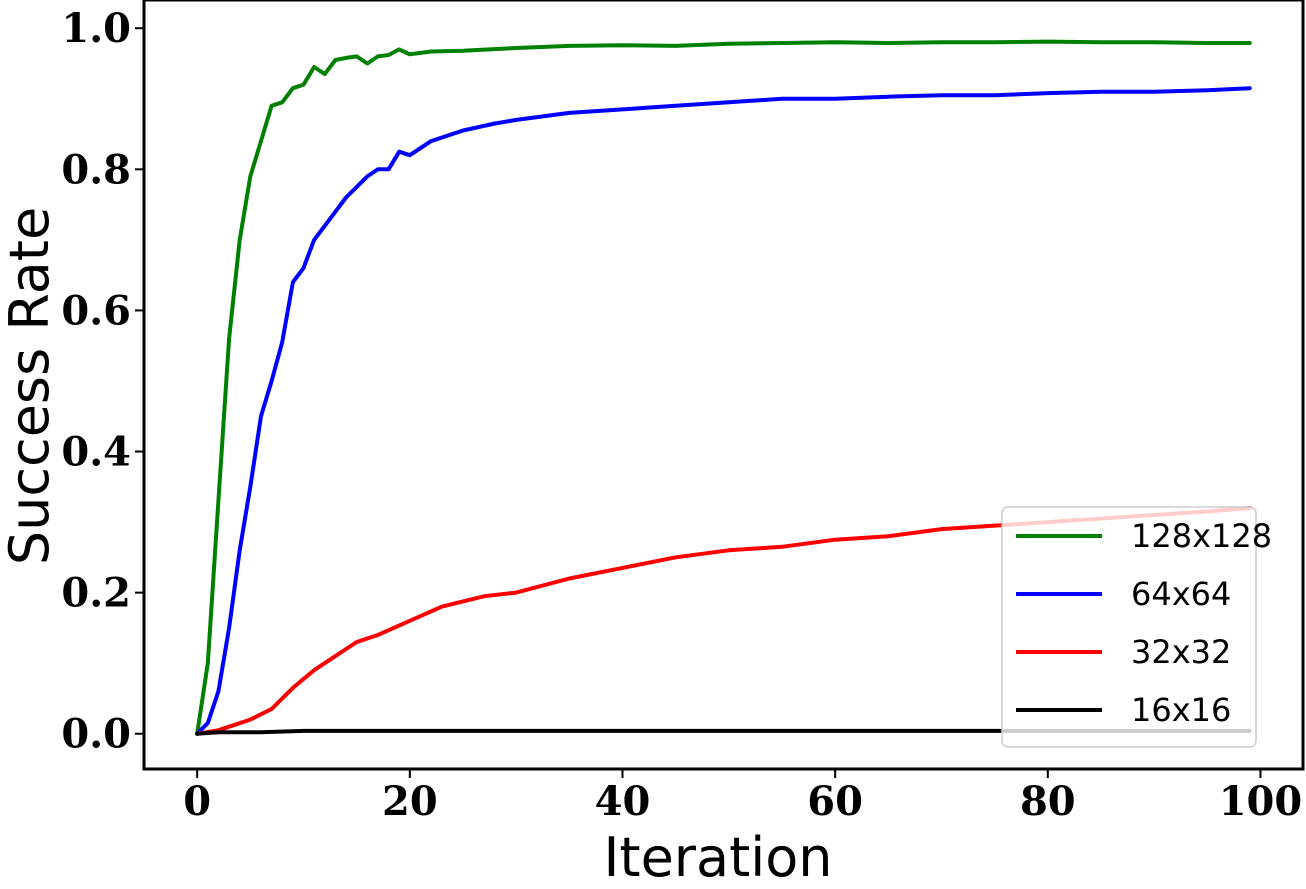 The width and height of the screenshot is (1306, 889). Describe the element at coordinates (1129, 627) in the screenshot. I see `legend-box` at that location.